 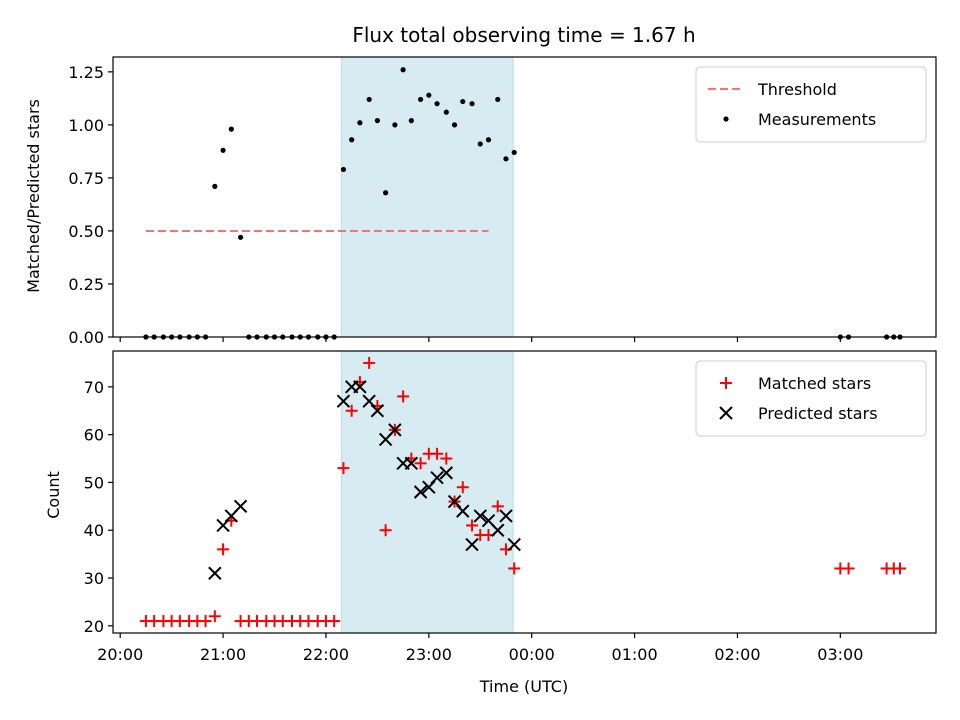 What do you see at coordinates (94, 435) in the screenshot?
I see `bottom-y-tick-label: 60` at bounding box center [94, 435].